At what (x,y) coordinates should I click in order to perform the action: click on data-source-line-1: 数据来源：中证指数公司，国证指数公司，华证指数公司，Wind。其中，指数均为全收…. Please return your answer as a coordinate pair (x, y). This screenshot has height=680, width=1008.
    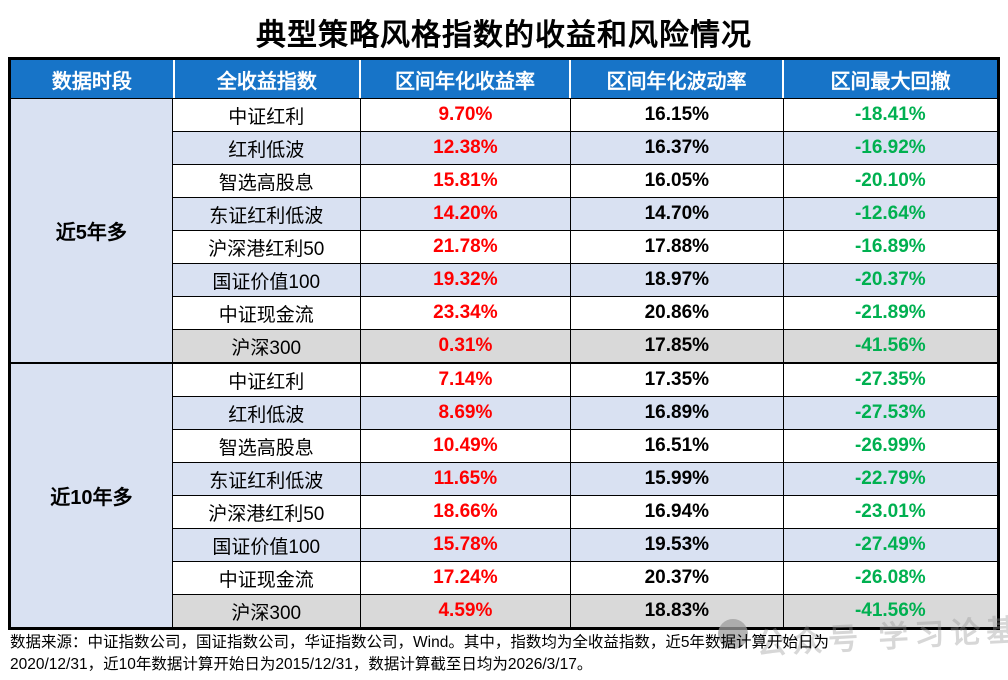
    Looking at the image, I should click on (419, 642).